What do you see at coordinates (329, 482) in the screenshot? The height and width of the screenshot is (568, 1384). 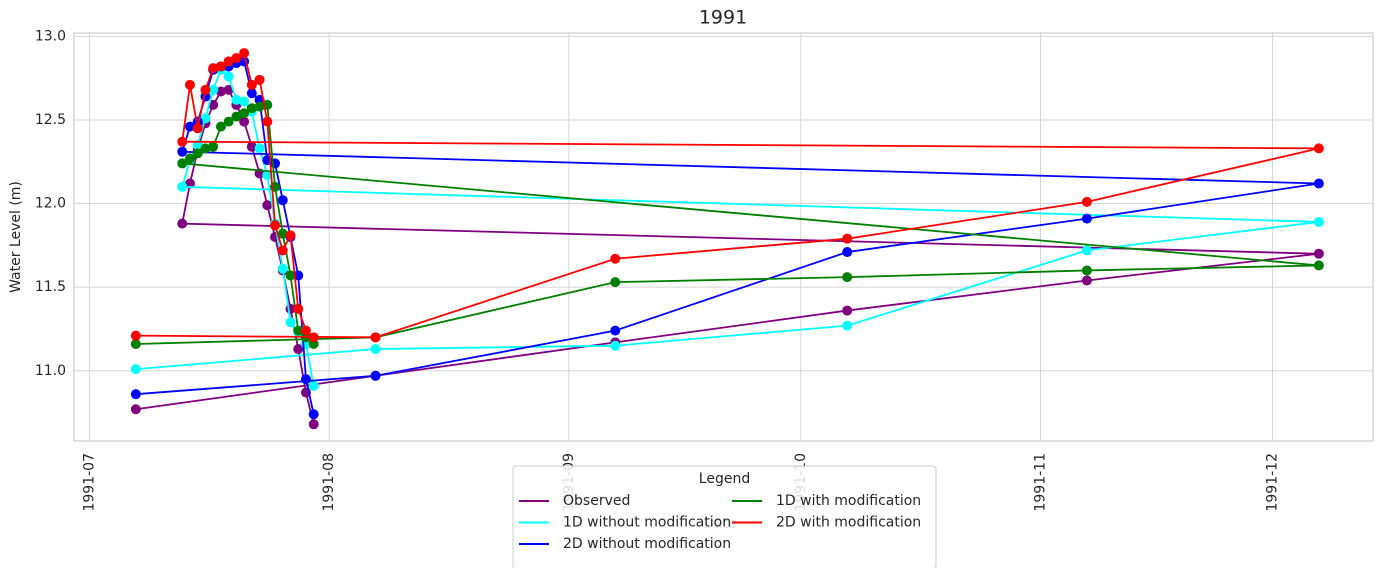 I see `x-tick-label: 1991-08` at bounding box center [329, 482].